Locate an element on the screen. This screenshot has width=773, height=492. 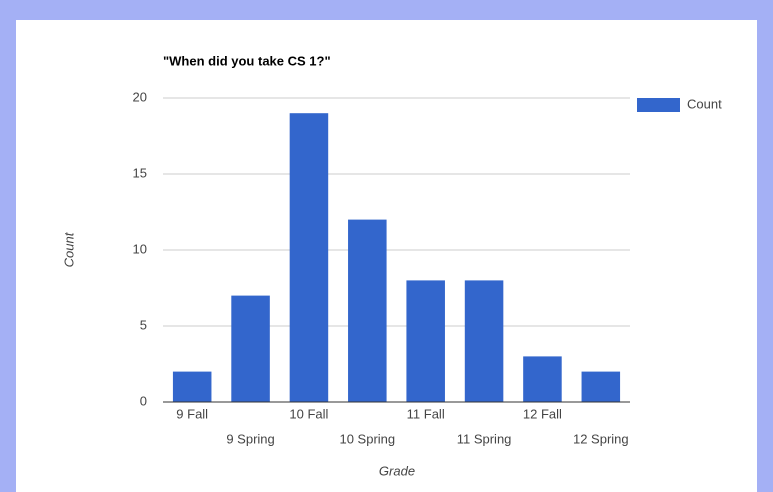
x-tick-label: 12 Spring is located at coordinates (601, 438).